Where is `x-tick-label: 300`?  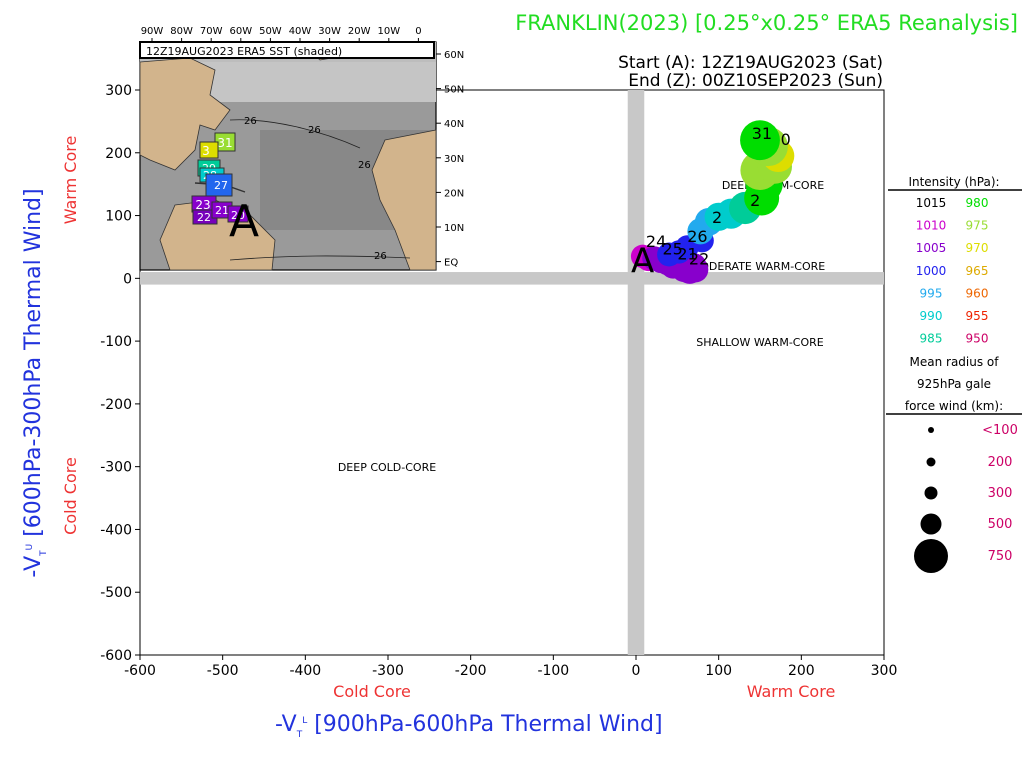 x-tick-label: 300 is located at coordinates (884, 671).